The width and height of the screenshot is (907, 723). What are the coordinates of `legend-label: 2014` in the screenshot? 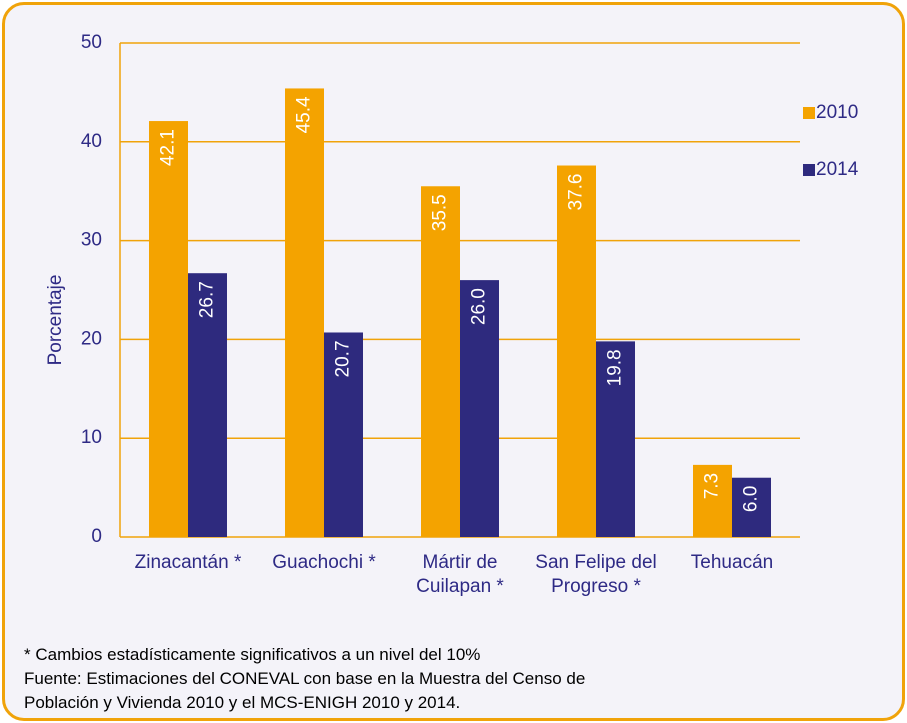 It's located at (837, 169).